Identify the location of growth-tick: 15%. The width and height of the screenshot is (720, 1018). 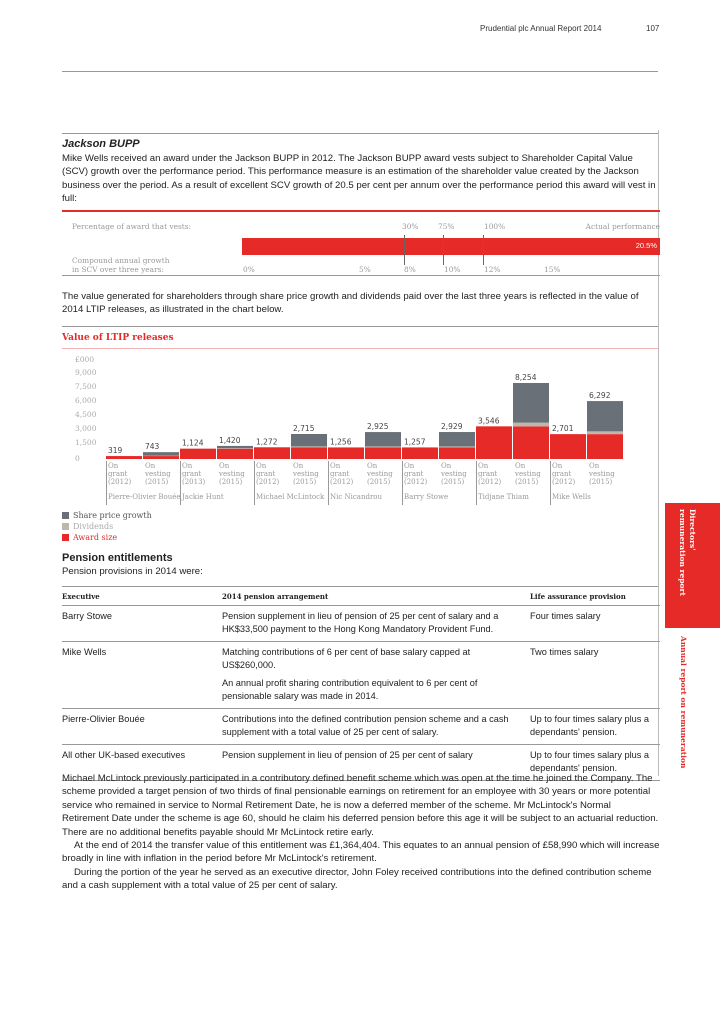
(552, 269).